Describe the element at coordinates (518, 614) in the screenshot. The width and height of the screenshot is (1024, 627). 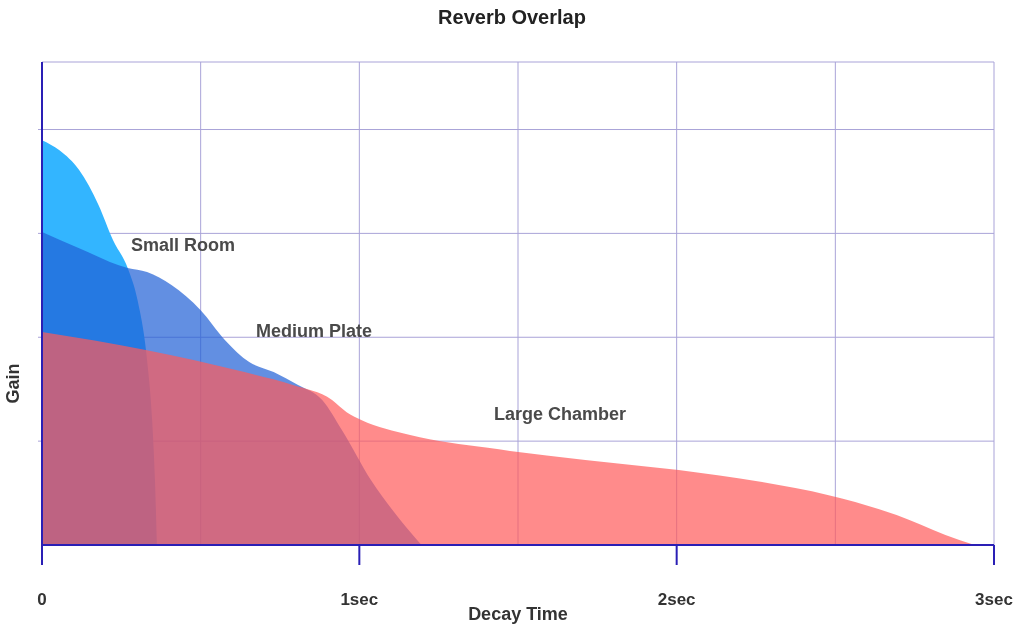
I see `x-axis-title: Decay Time` at that location.